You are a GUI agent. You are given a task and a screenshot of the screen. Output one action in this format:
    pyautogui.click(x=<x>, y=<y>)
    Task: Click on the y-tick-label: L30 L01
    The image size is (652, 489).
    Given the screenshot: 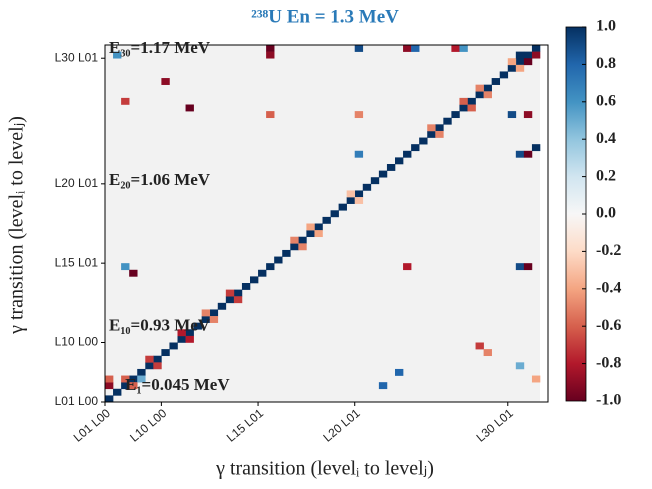 What is the action you would take?
    pyautogui.click(x=77, y=57)
    